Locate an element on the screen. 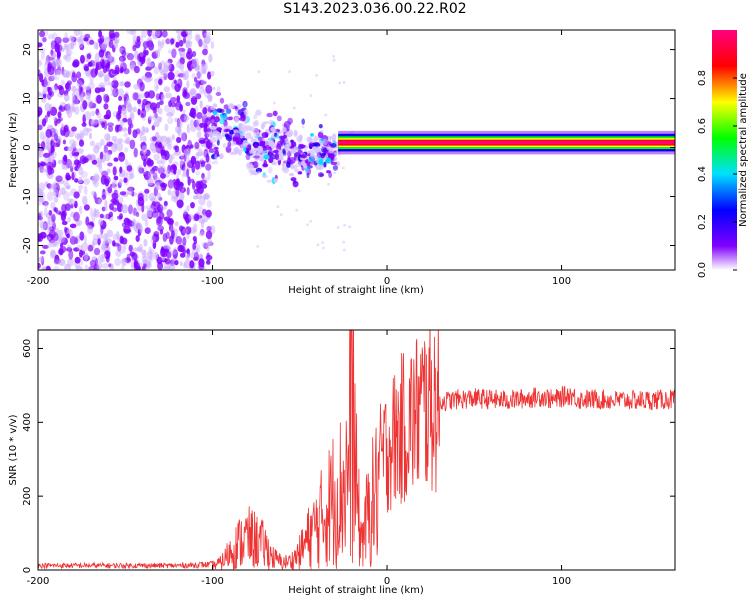  spectrogram-y-axis-label: Frequency (Hz) is located at coordinates (13, 150).